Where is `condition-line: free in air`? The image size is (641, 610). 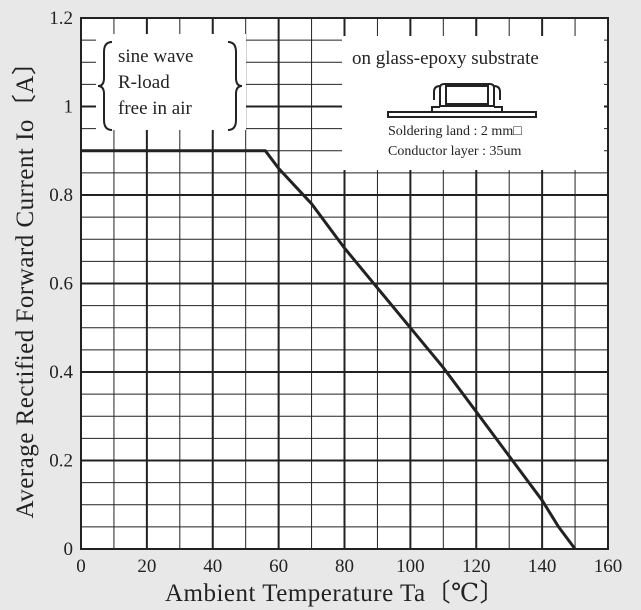 condition-line: free in air is located at coordinates (155, 108).